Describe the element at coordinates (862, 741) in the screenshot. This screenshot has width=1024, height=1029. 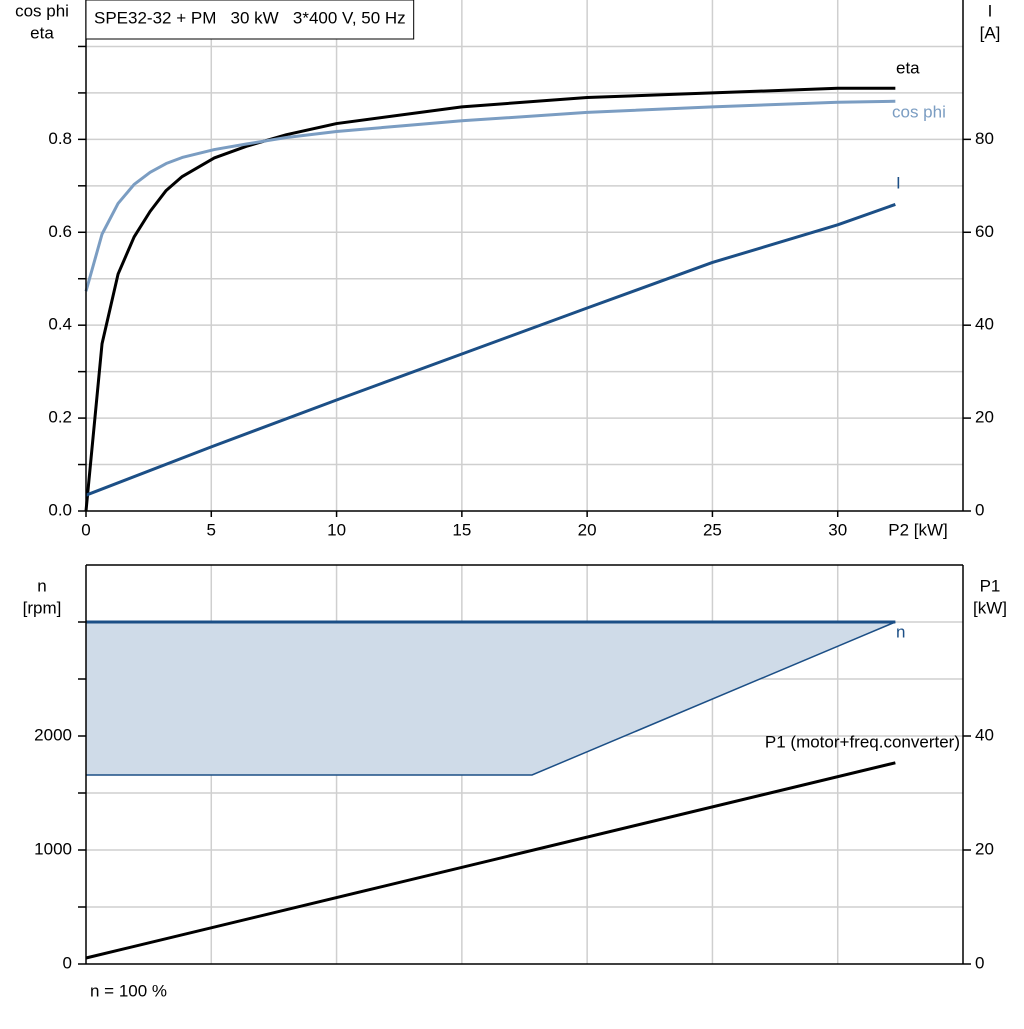
I see `series-label: P1 (motor+freq.converter)` at that location.